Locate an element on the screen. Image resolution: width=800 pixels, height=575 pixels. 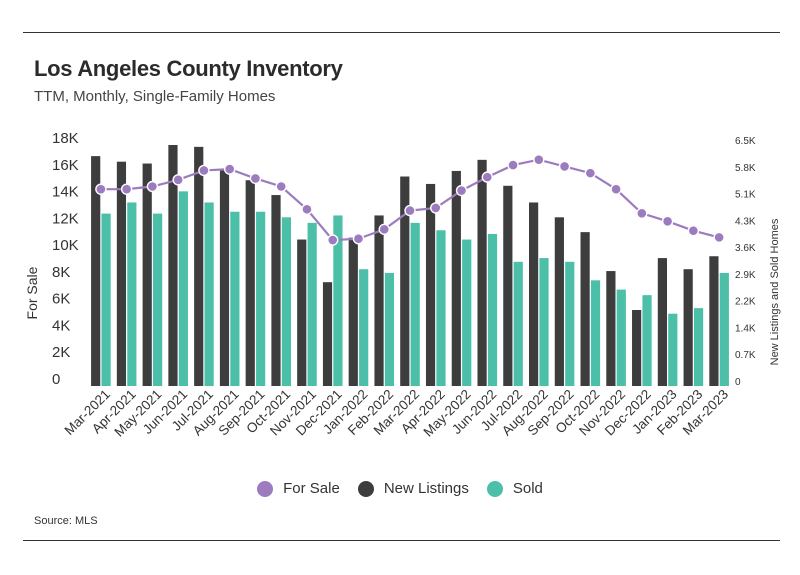
y-right-tick-label: 0.7K is located at coordinates (745, 355).